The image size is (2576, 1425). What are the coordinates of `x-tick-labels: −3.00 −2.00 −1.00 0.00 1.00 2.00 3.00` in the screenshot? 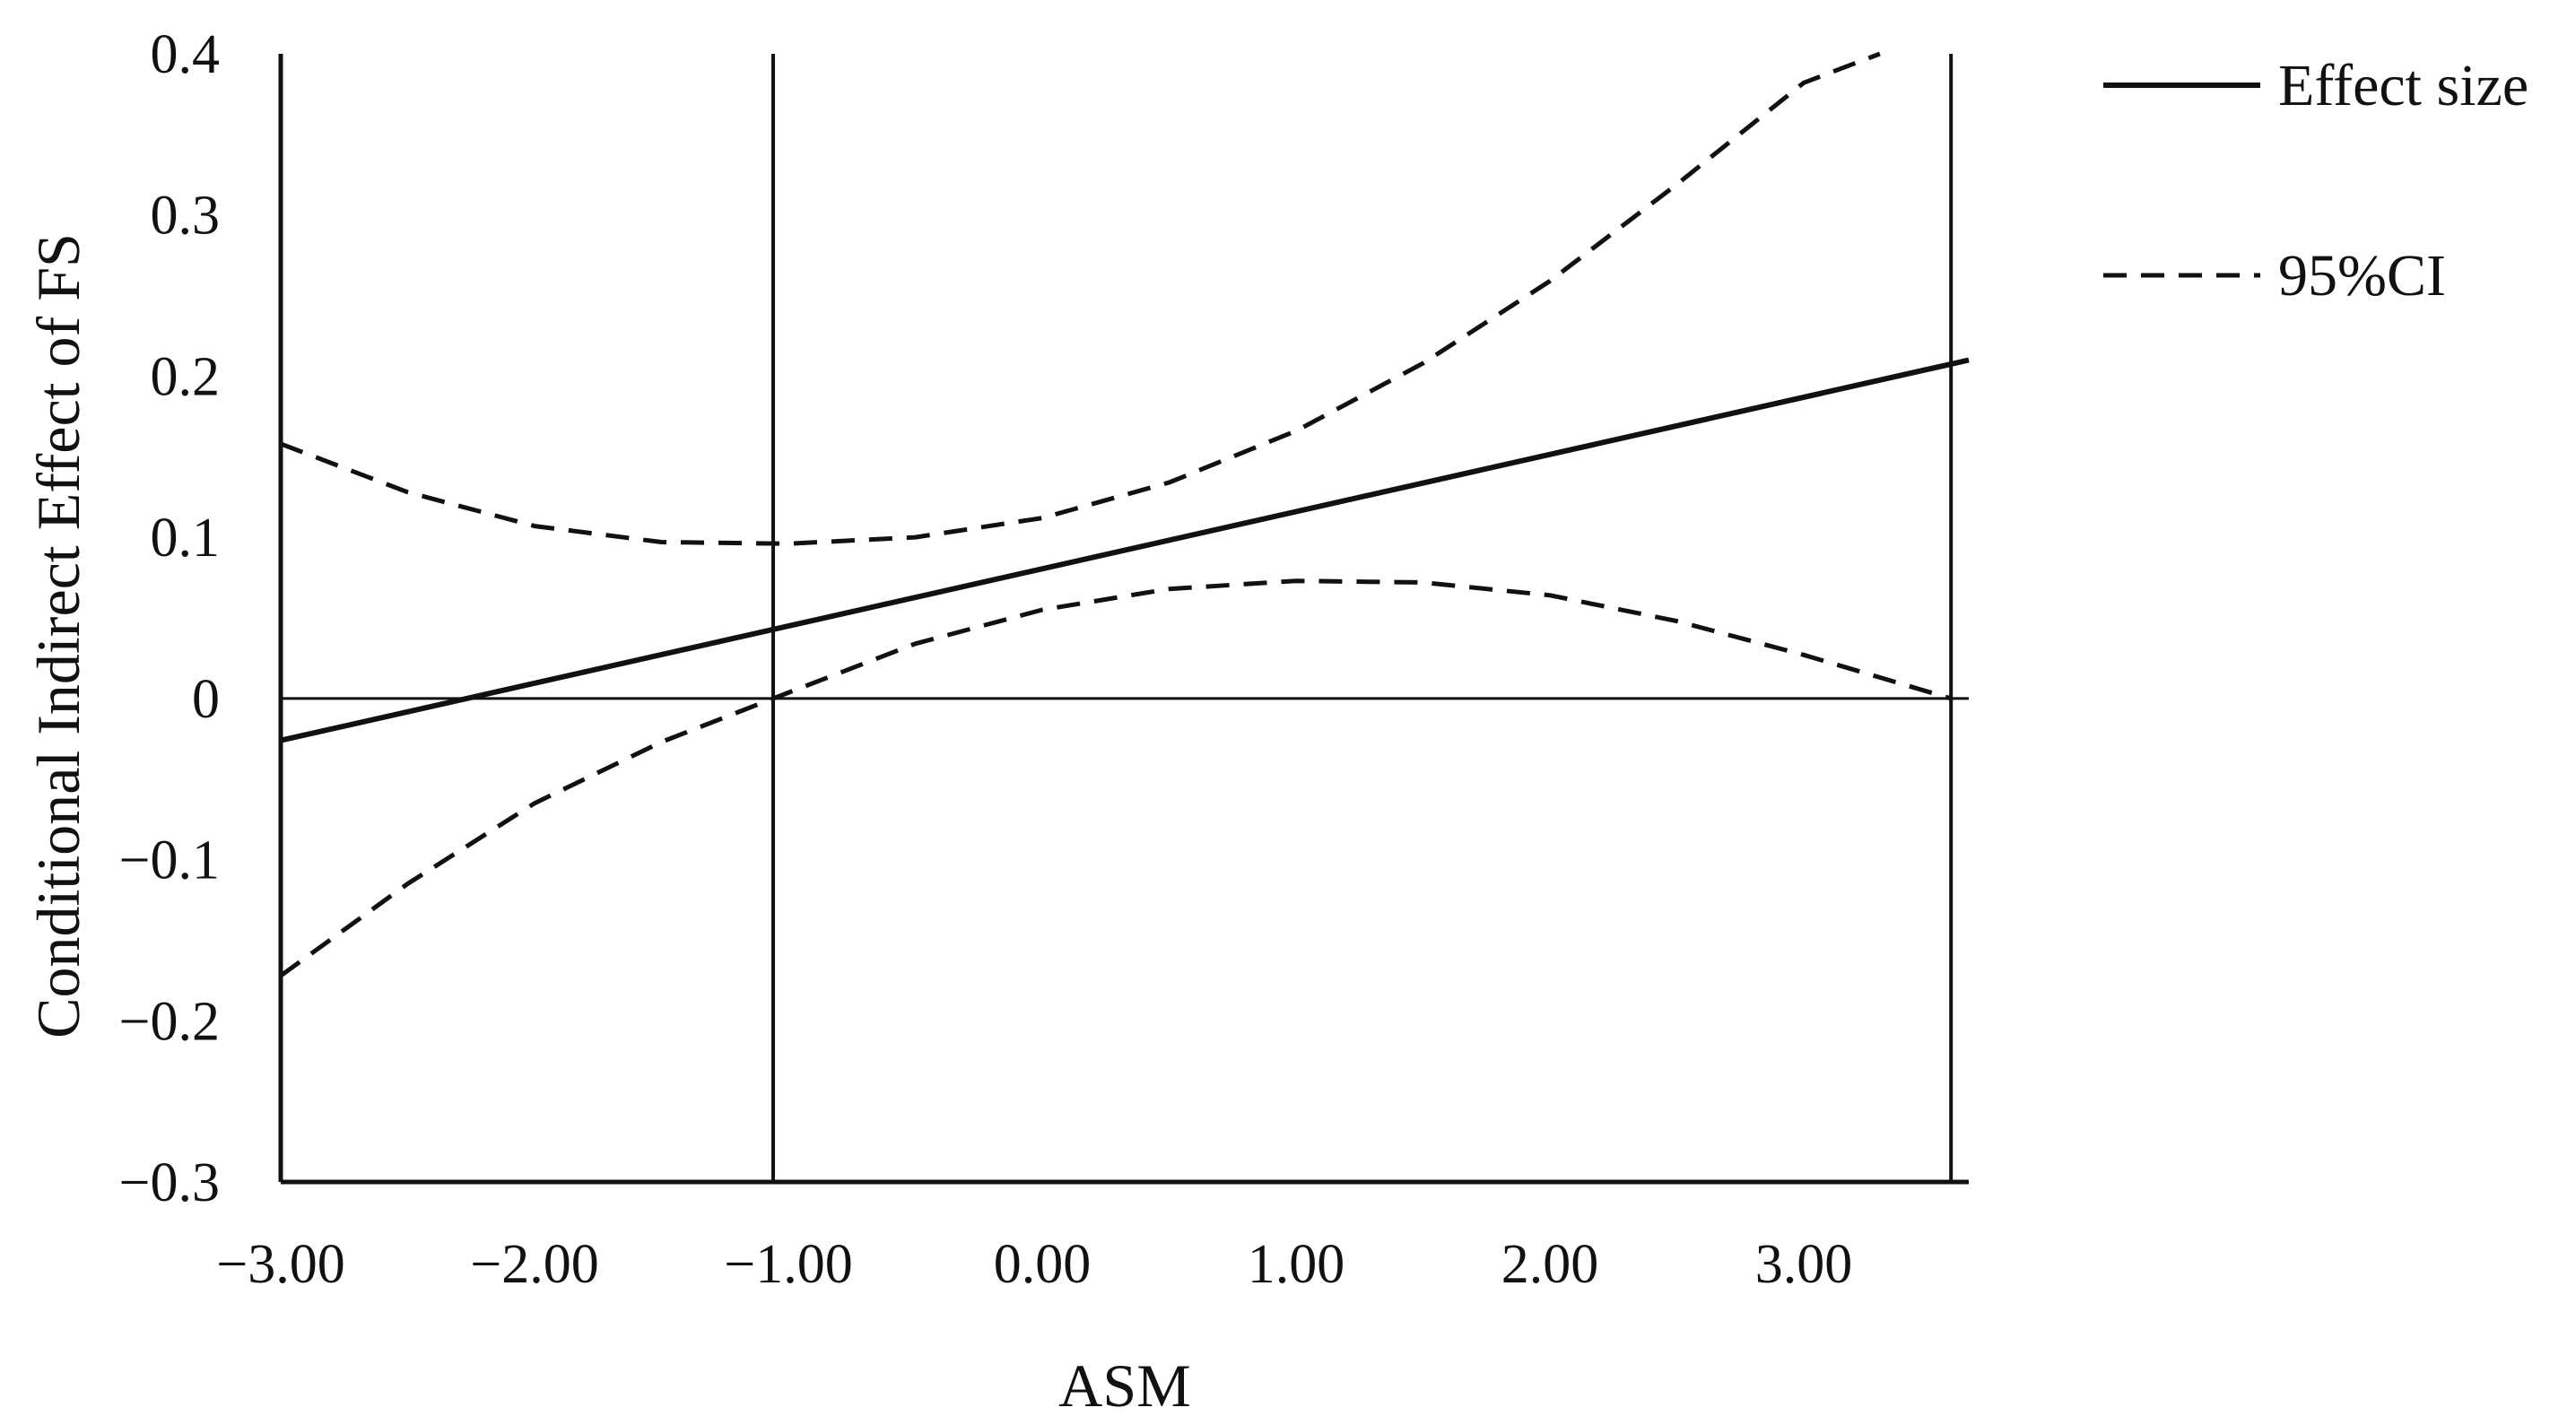 It's located at (1034, 1264).